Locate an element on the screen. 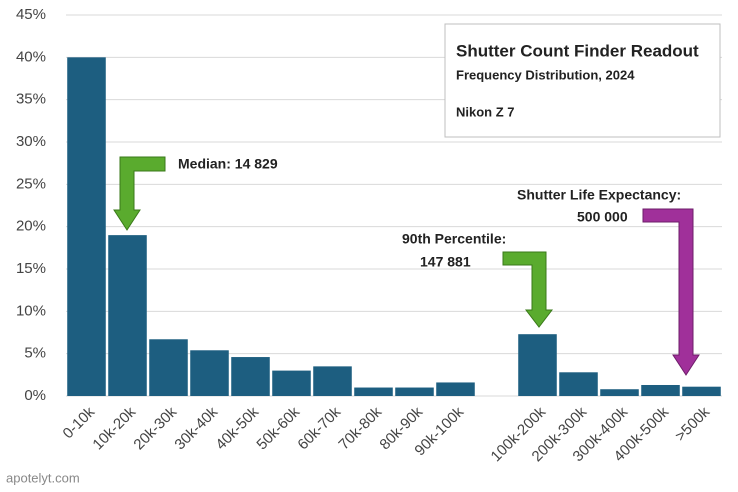  life-arrow is located at coordinates (671, 292).